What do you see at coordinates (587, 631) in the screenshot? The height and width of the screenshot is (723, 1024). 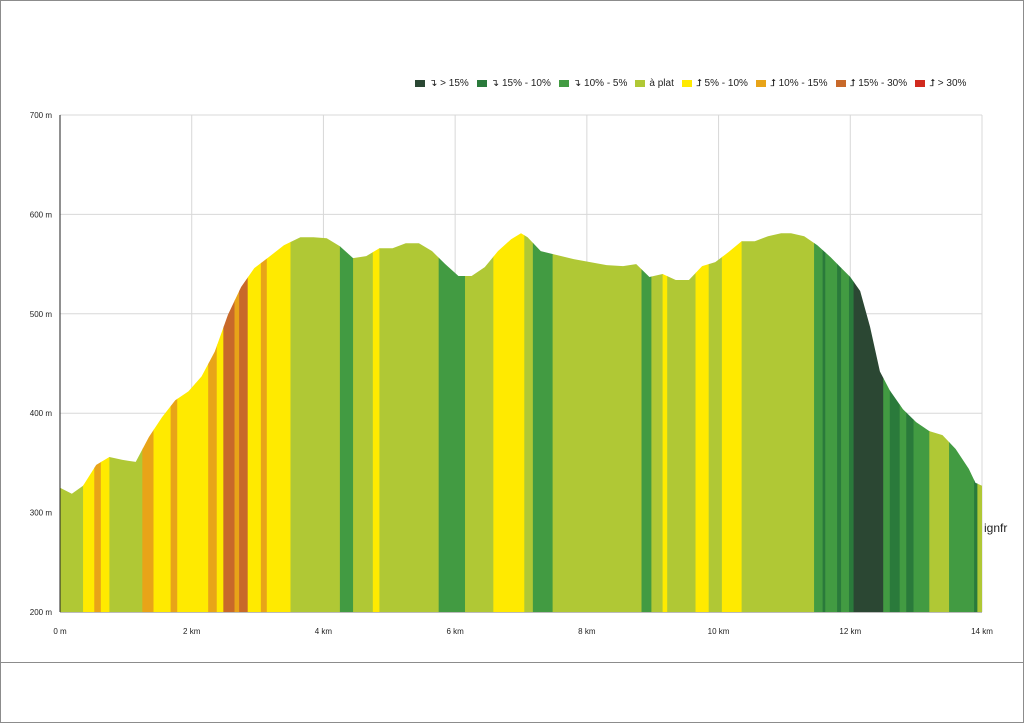 I see `x-tick-label: 8 km` at bounding box center [587, 631].